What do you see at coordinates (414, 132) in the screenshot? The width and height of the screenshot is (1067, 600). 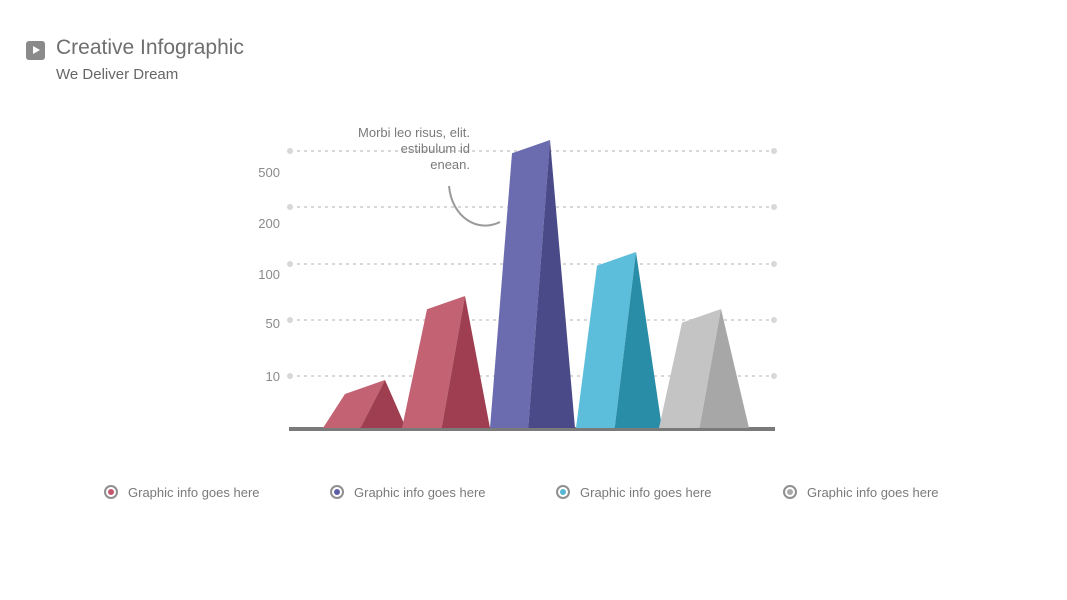 I see `callout-line-1: Morbi leo risus, elit.` at bounding box center [414, 132].